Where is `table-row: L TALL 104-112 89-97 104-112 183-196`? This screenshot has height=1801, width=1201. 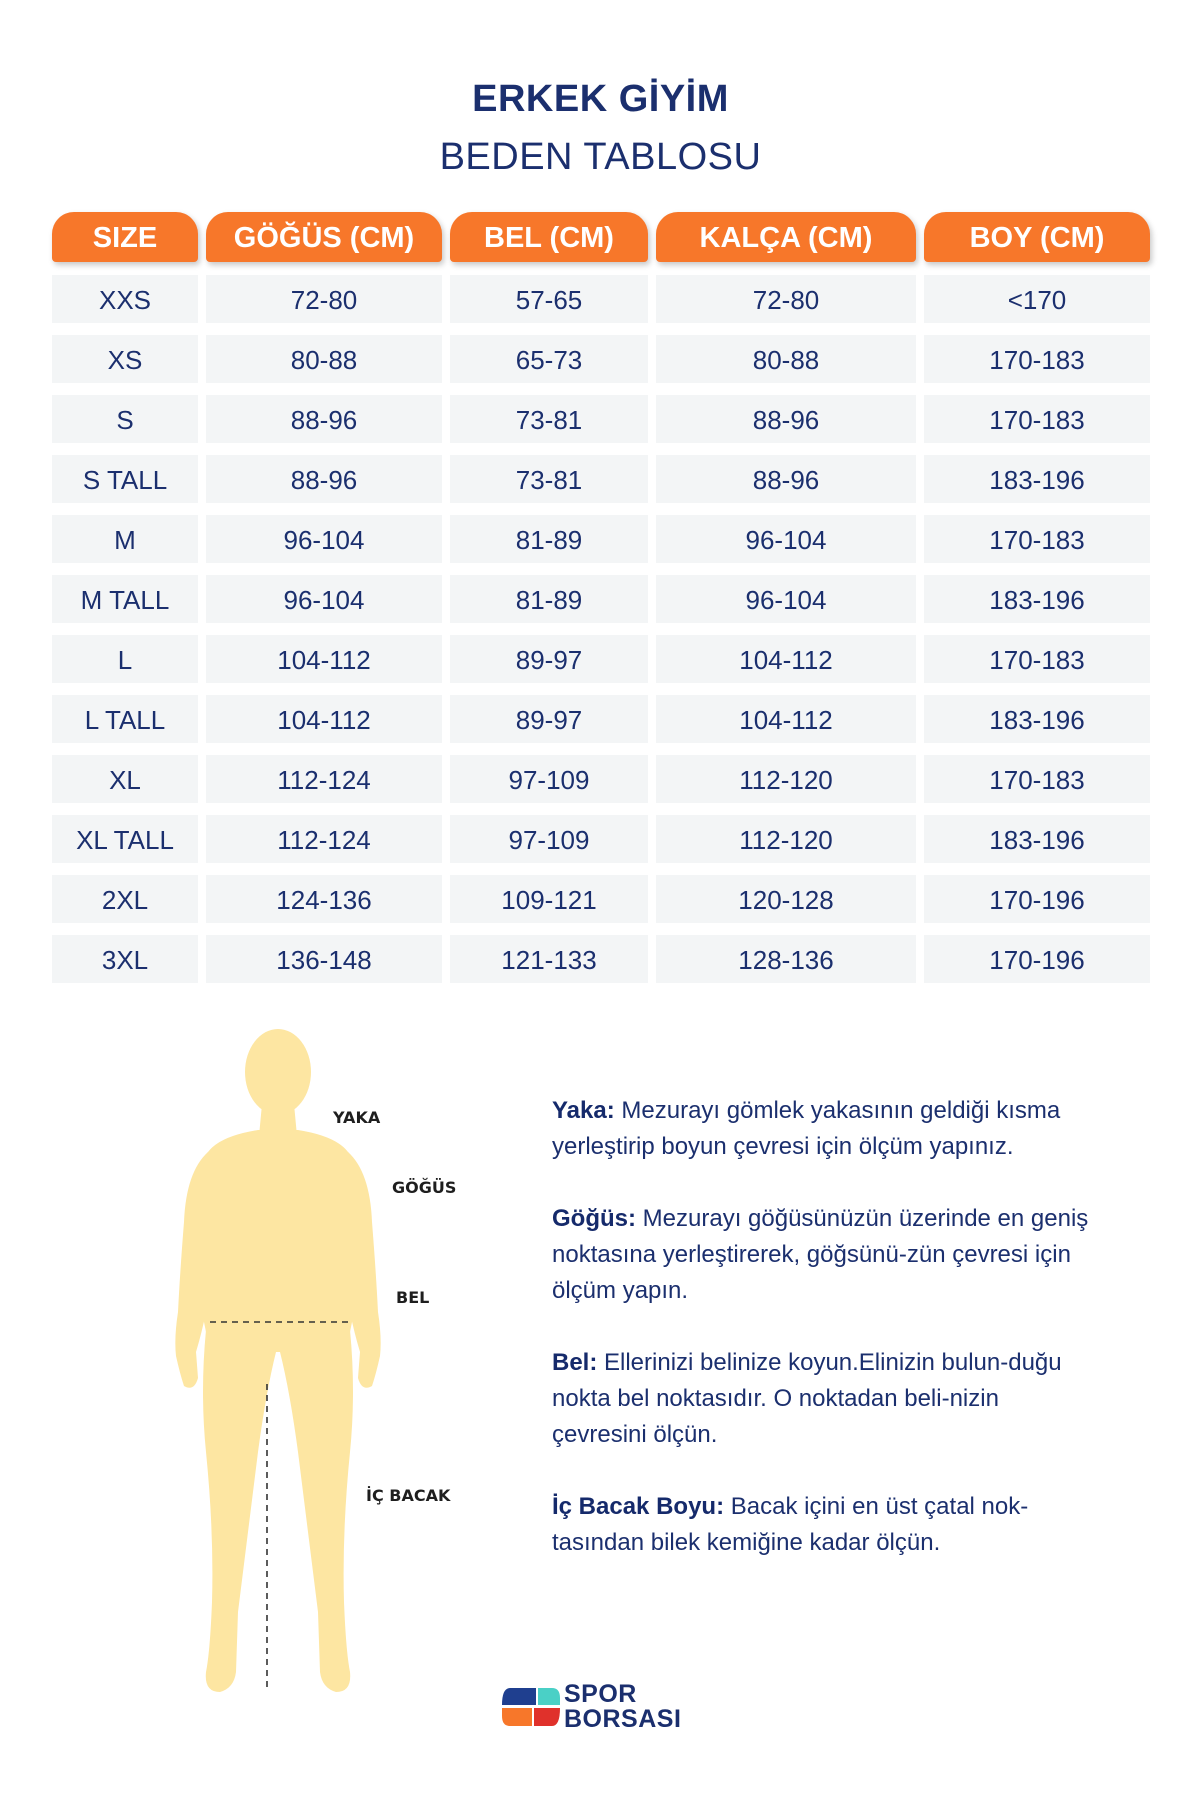 table-row: L TALL 104-112 89-97 104-112 183-196 is located at coordinates (601, 719).